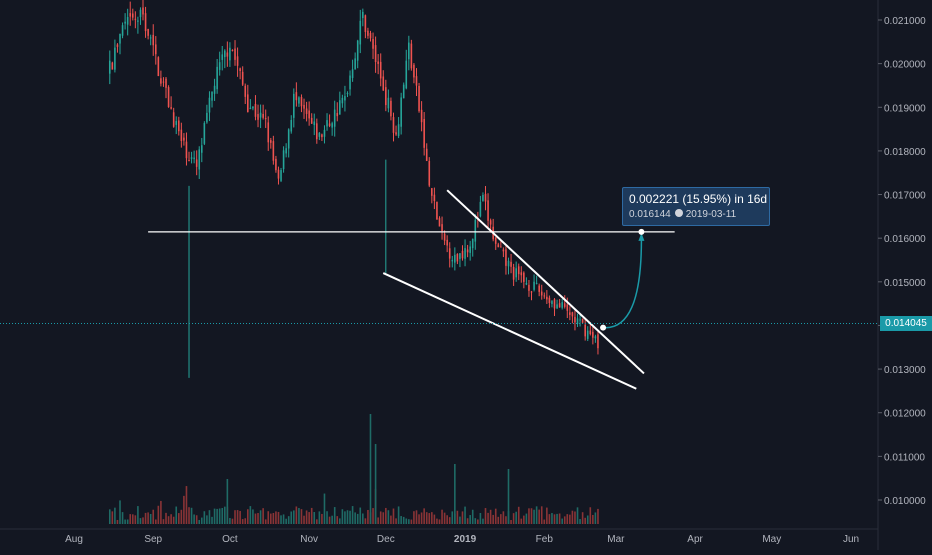 The width and height of the screenshot is (932, 555). What do you see at coordinates (678, 213) in the screenshot?
I see `clock-icon` at bounding box center [678, 213].